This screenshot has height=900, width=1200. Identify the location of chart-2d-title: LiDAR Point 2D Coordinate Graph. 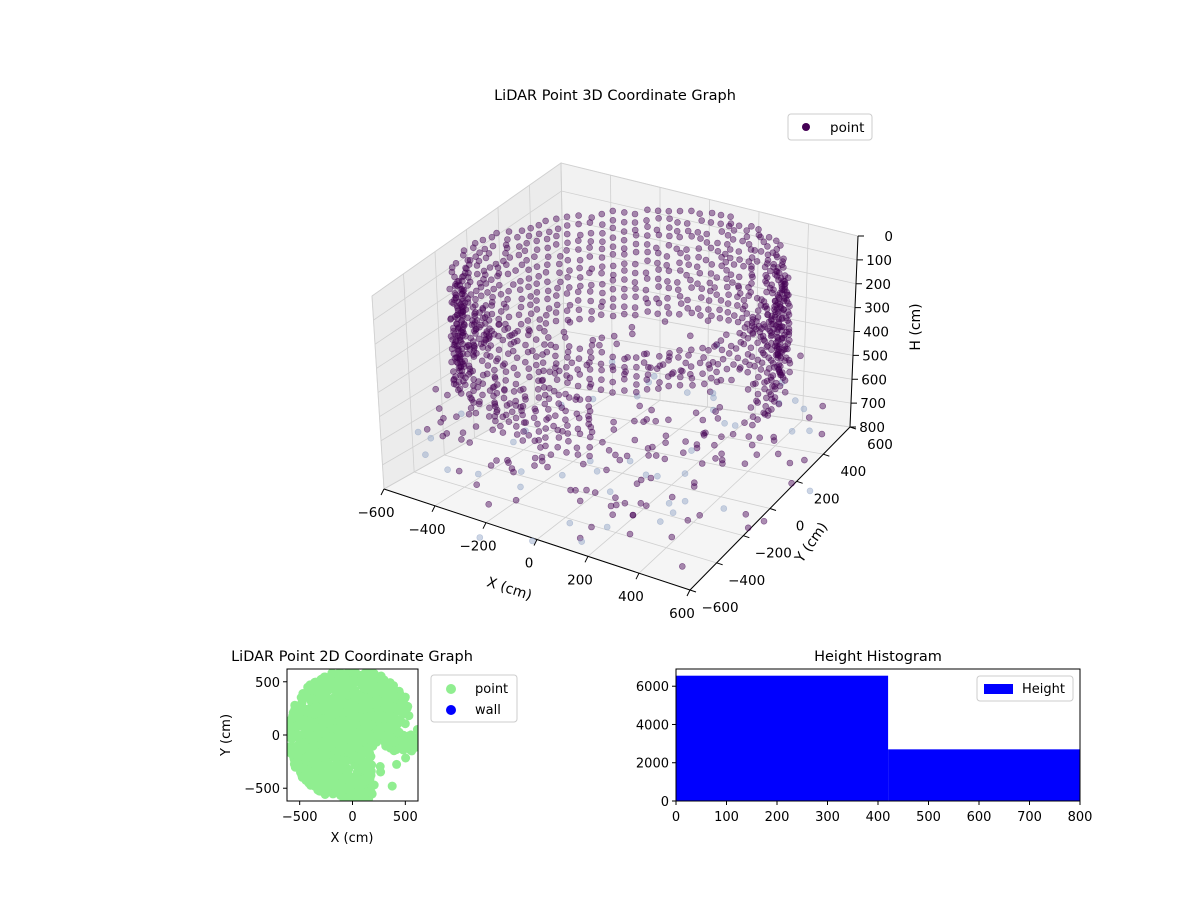
(352, 657).